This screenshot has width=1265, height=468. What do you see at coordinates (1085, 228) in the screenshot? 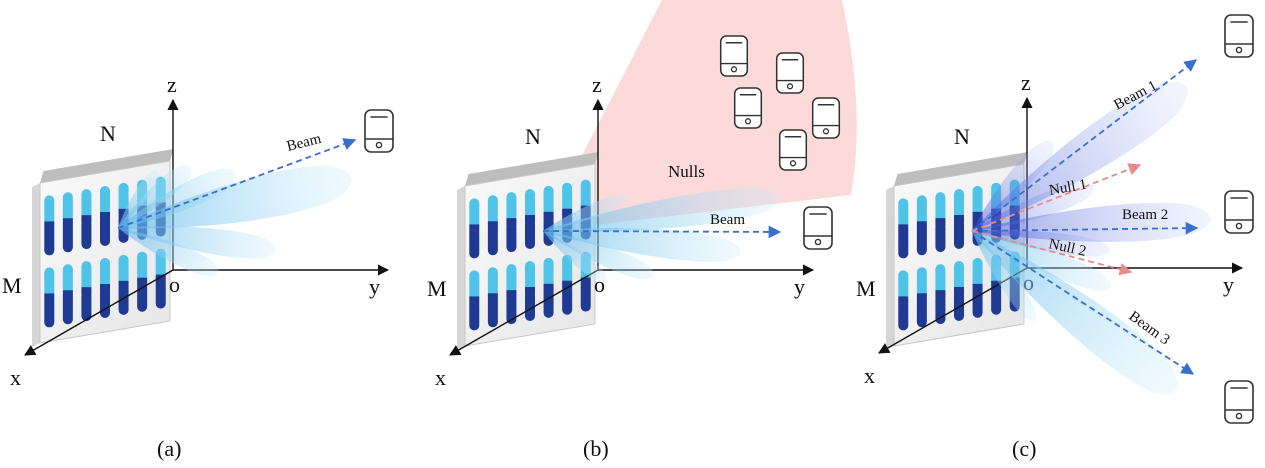
I see `beam-2-arrow` at bounding box center [1085, 228].